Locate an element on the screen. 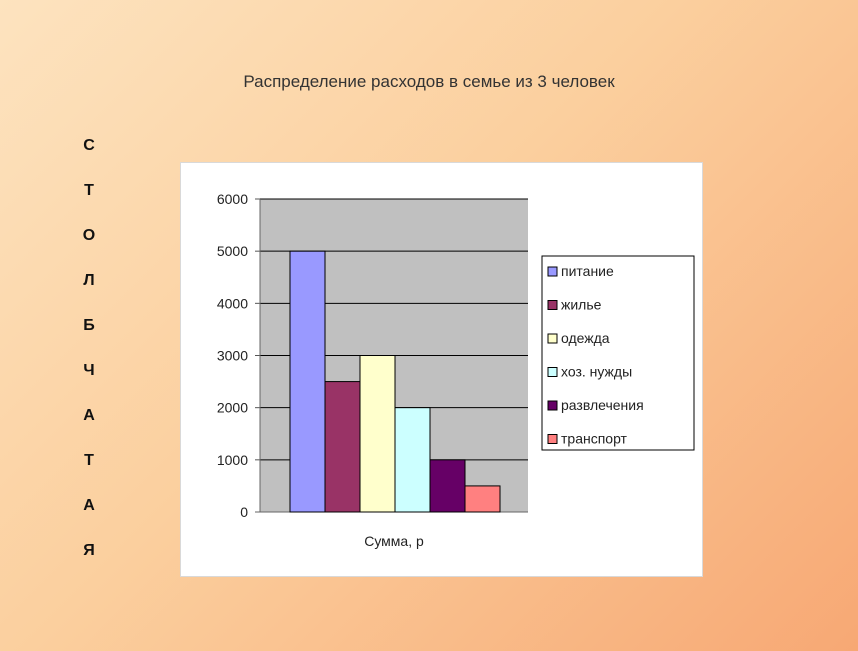 The image size is (858, 651). x-axis-label: Сумма, р is located at coordinates (394, 541).